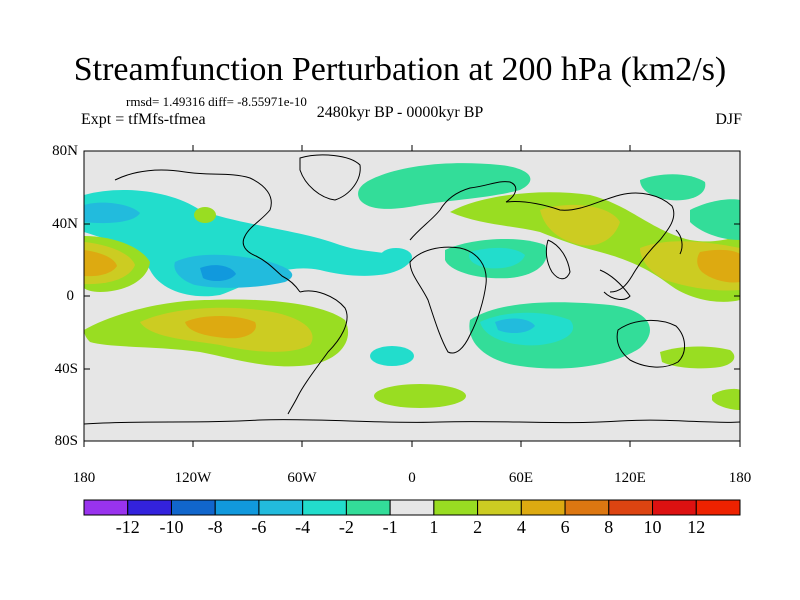 The height and width of the screenshot is (600, 800). Describe the element at coordinates (215, 527) in the screenshot. I see `colorbar-label: -8` at that location.